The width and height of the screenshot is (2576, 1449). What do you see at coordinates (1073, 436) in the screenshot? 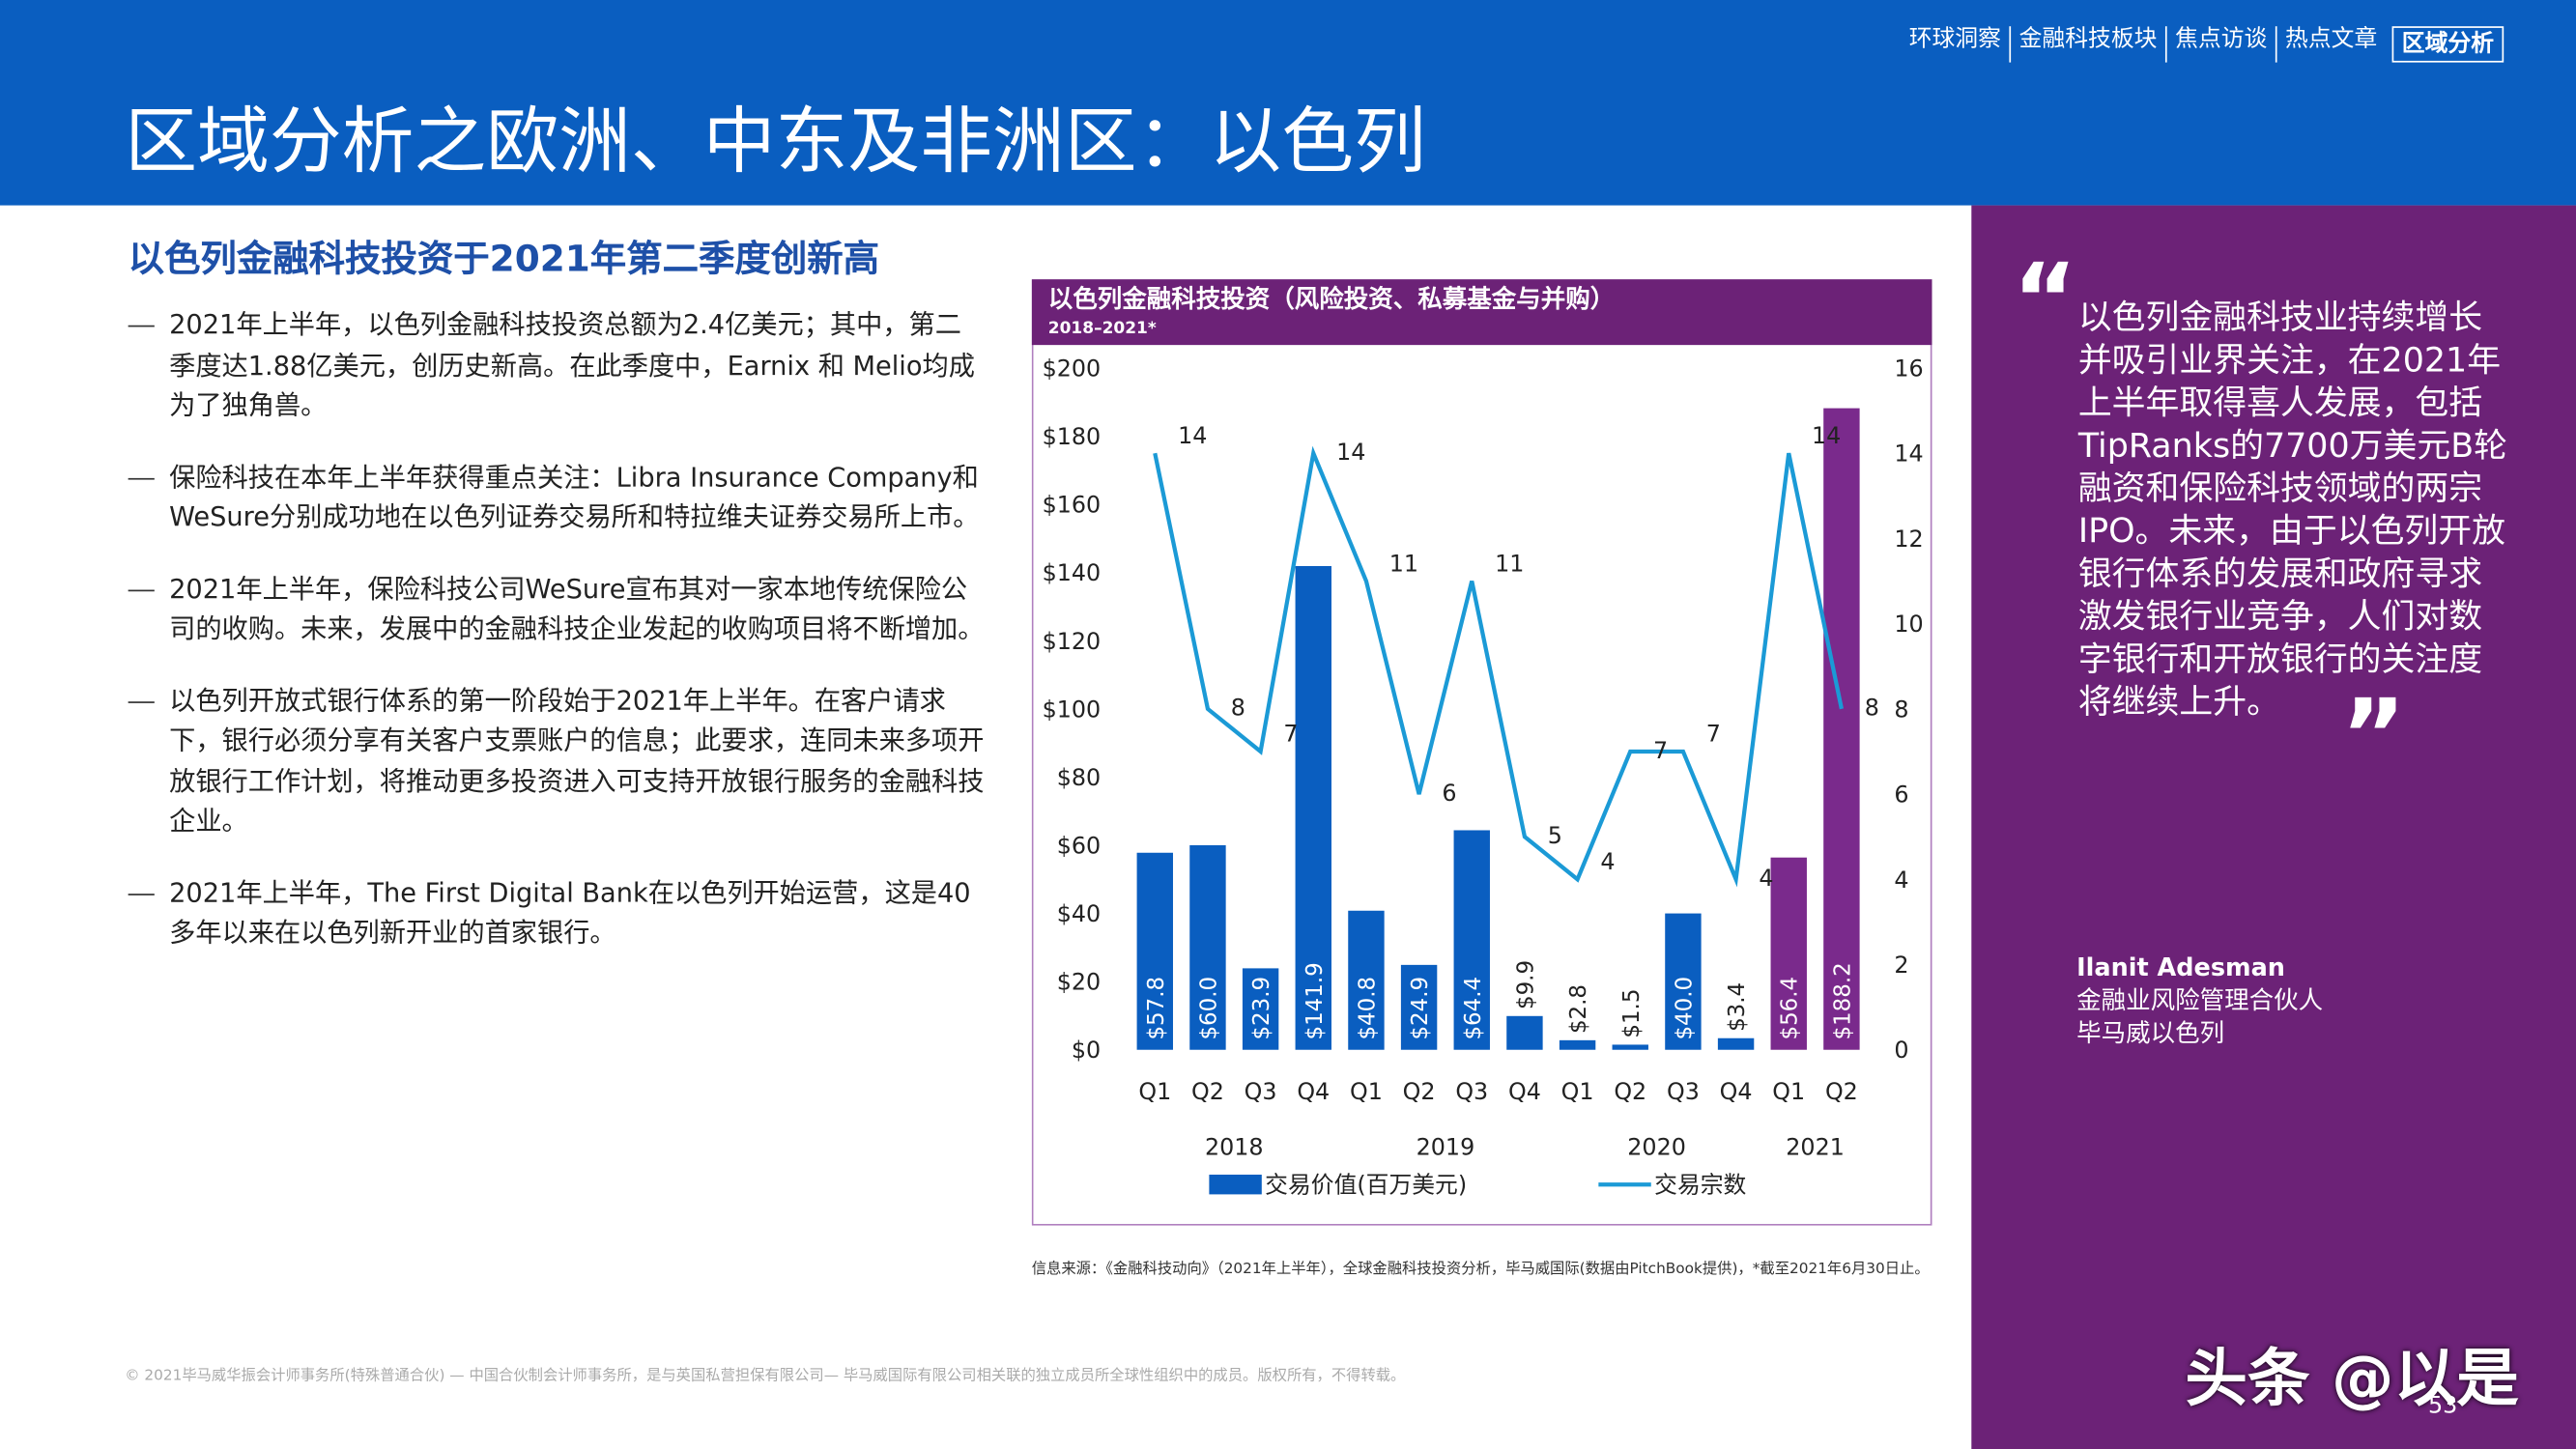
I see `y-tick-label: $180` at bounding box center [1073, 436].